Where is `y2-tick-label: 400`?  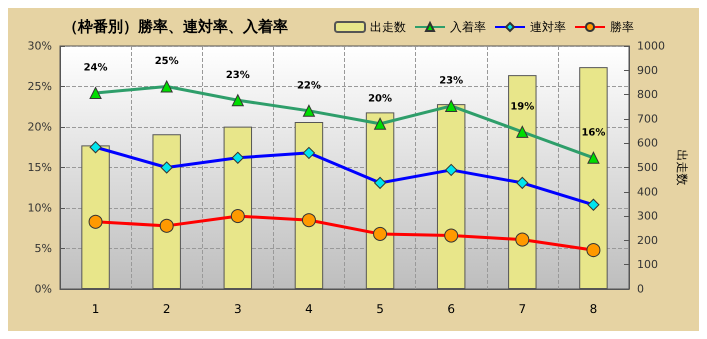 y2-tick-label: 400 is located at coordinates (647, 191).